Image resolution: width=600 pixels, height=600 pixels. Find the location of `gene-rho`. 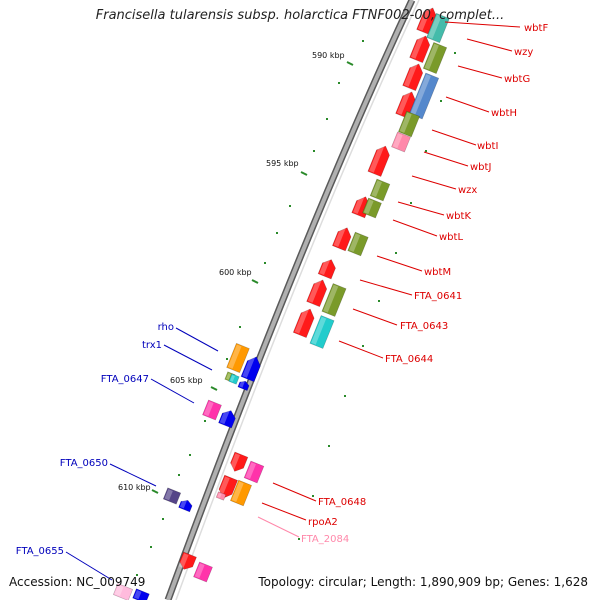

gene-rho is located at coordinates (238, 358).